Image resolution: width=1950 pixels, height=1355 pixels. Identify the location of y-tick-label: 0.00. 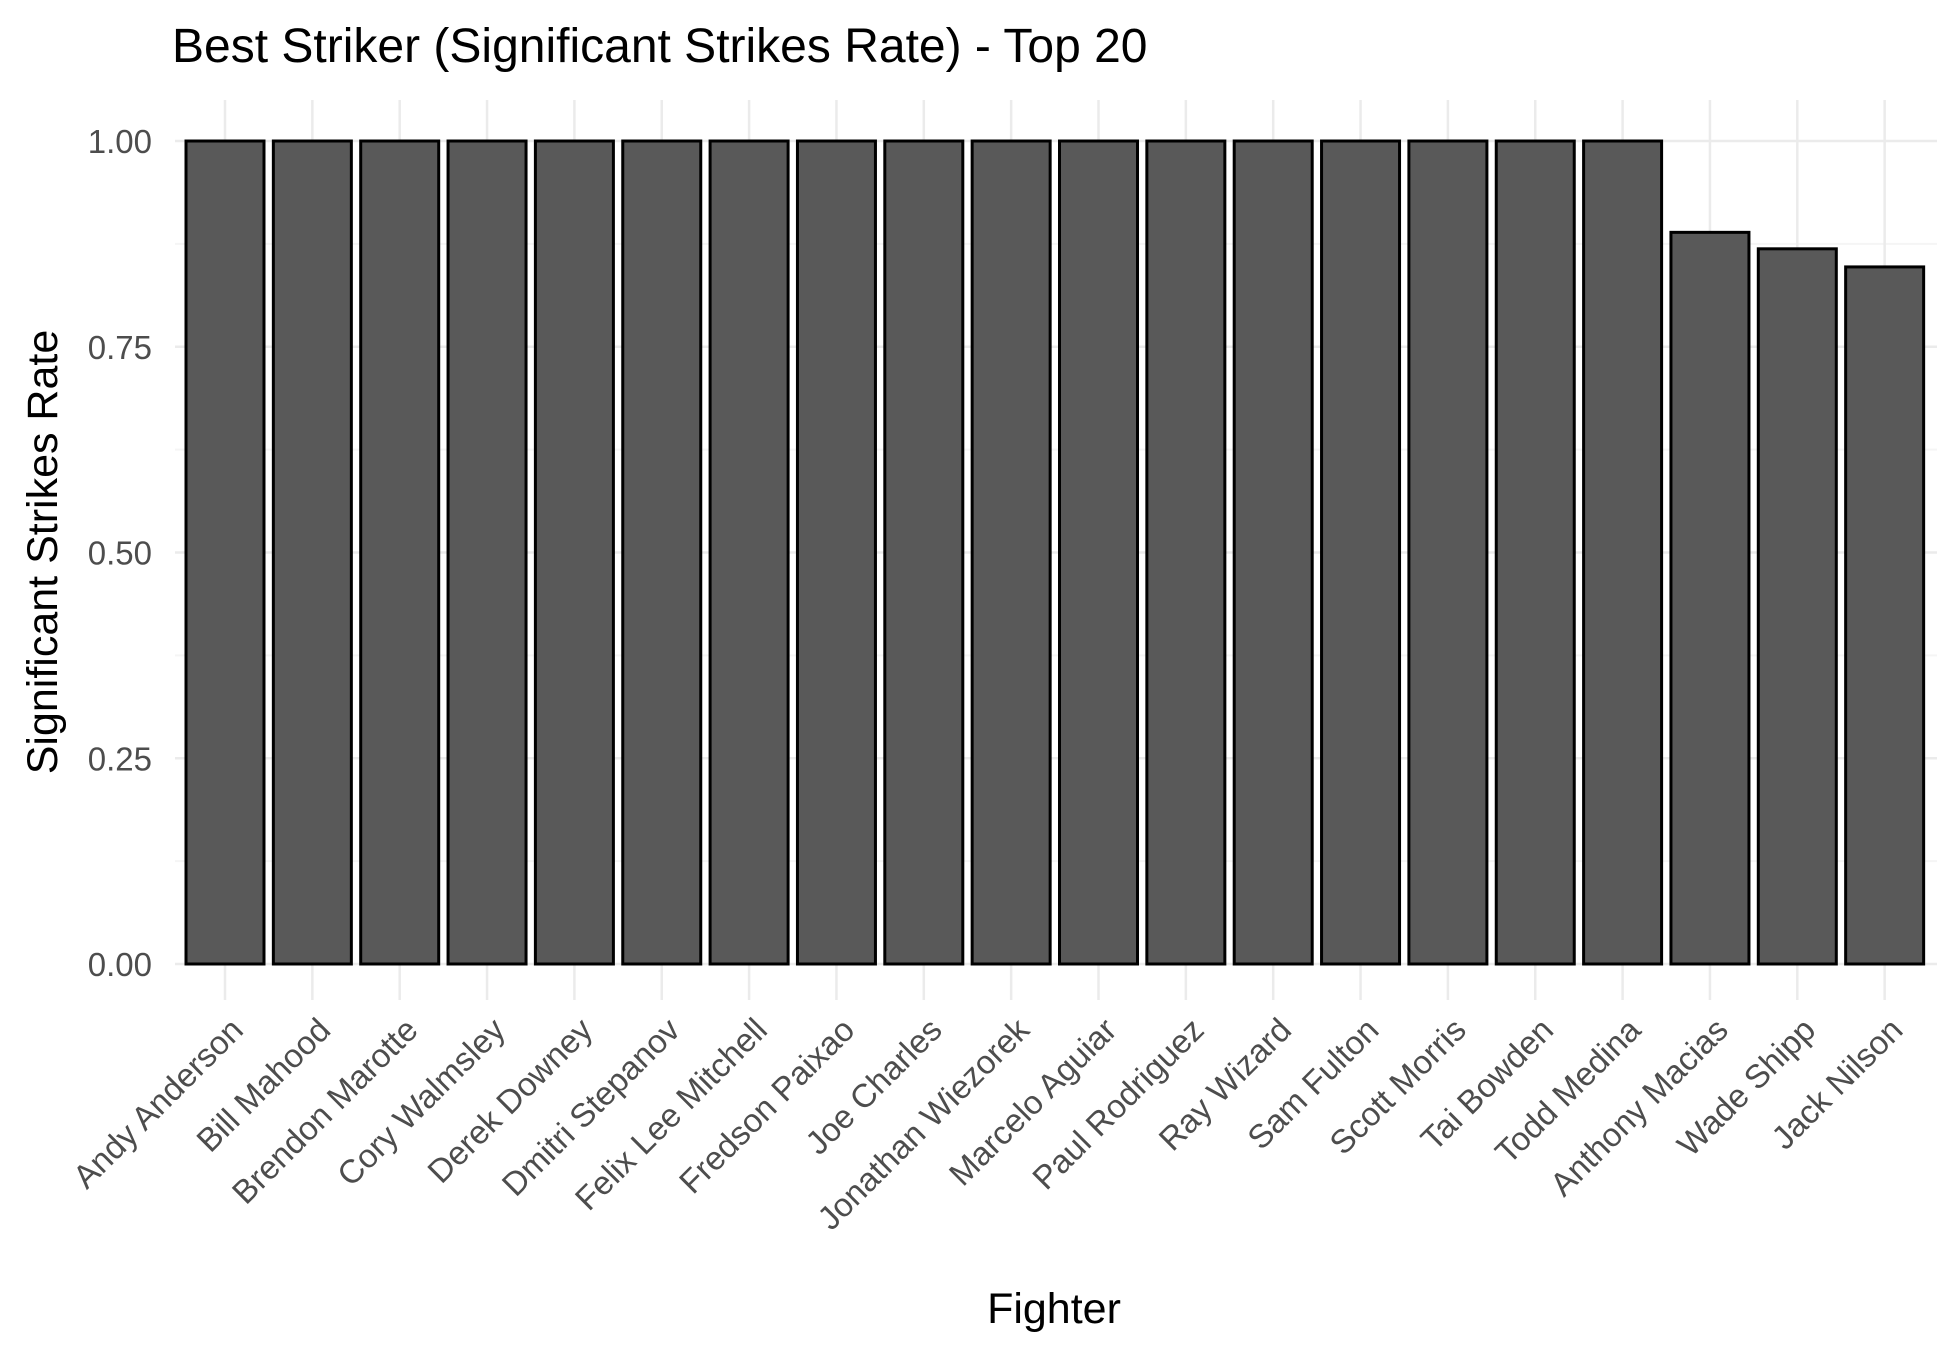
(120, 964).